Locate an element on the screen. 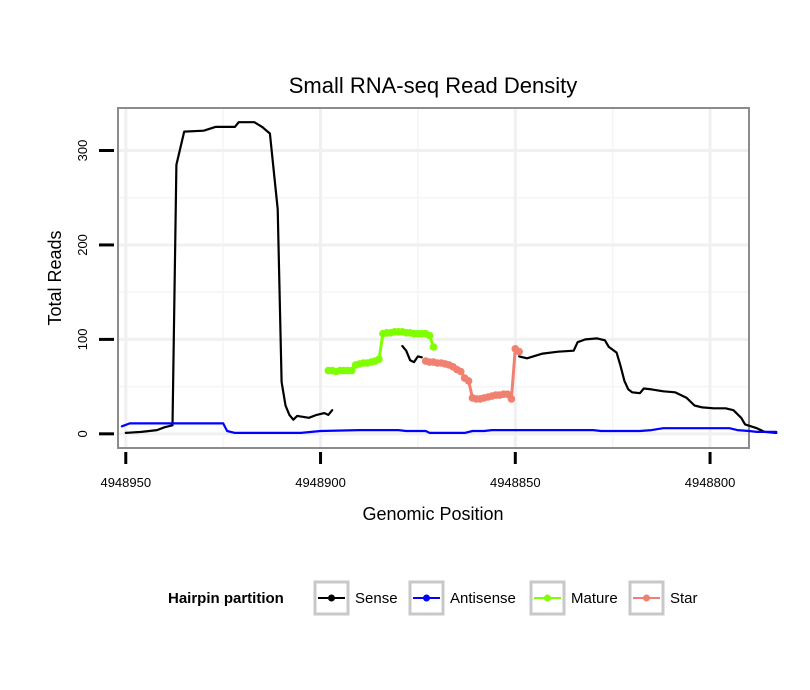 This screenshot has height=690, width=810. y-tick-label: 0 is located at coordinates (82, 433).